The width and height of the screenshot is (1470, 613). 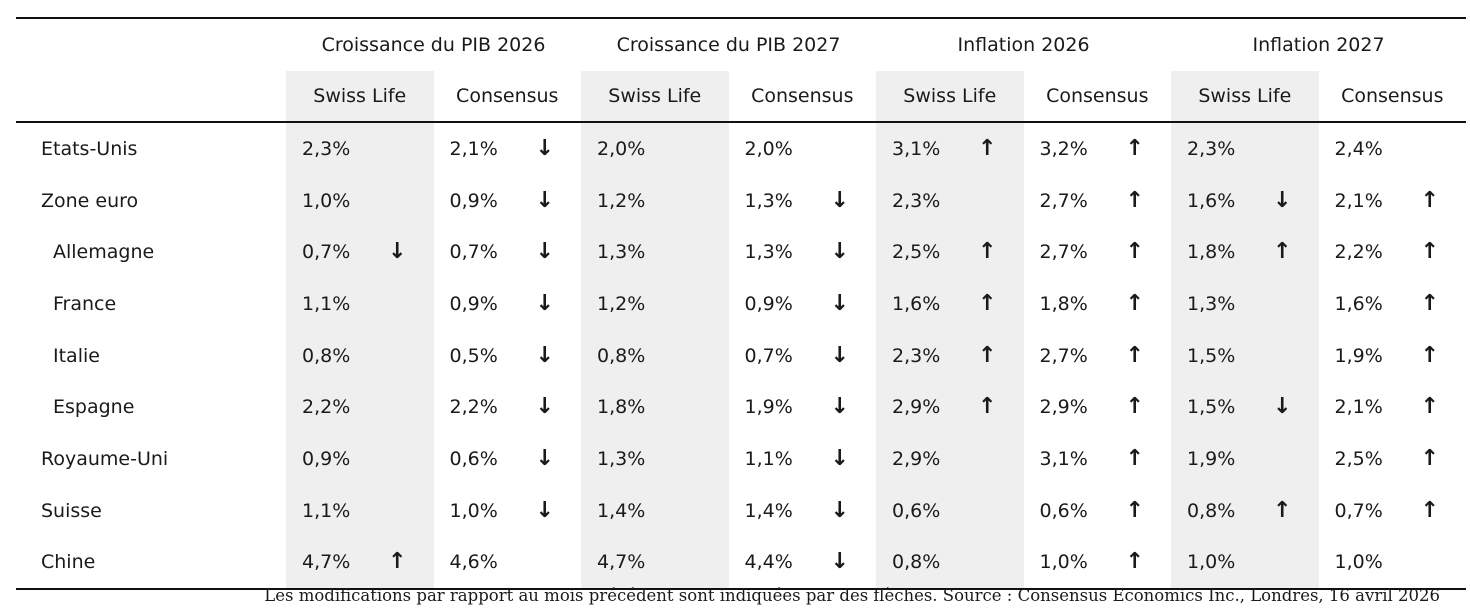 What do you see at coordinates (803, 356) in the screenshot?
I see `consensus-value-cell: 0,7% ↓` at bounding box center [803, 356].